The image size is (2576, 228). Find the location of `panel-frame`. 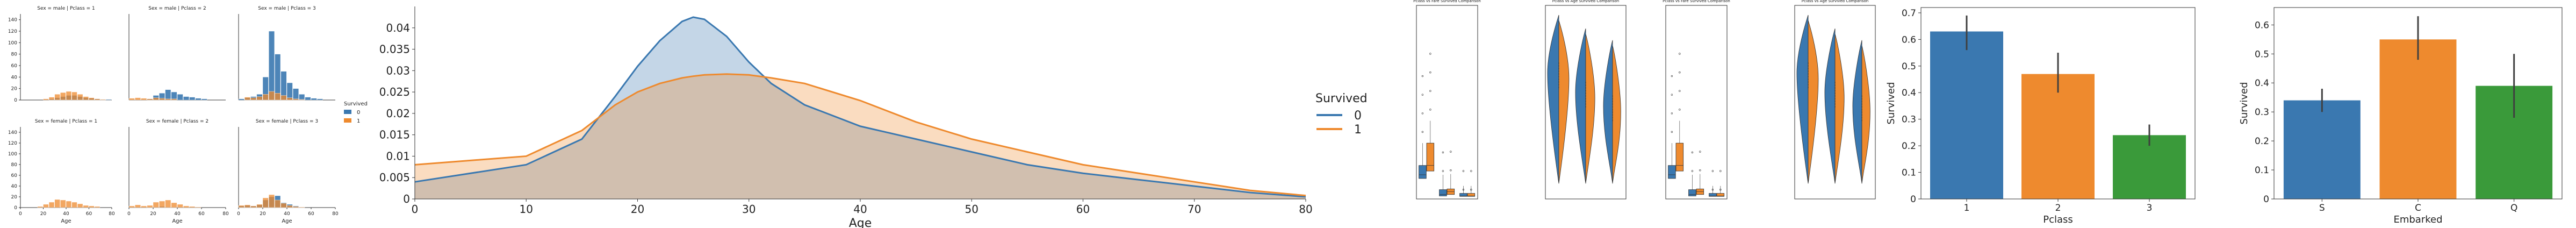

panel-frame is located at coordinates (1586, 102).